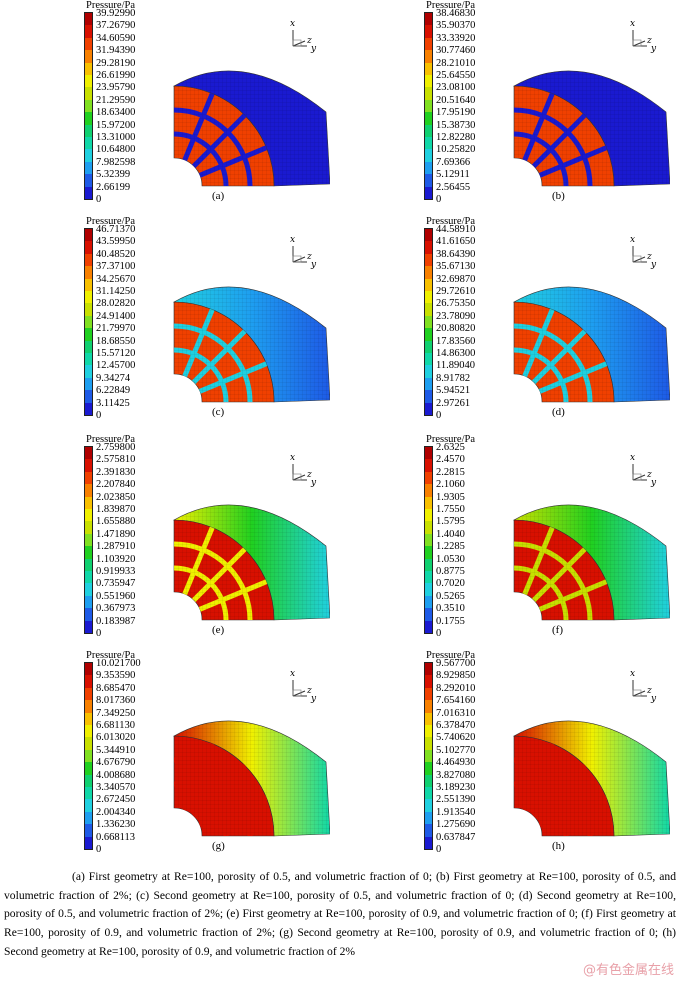 This screenshot has height=982, width=680. I want to click on colorbar-tick-label: 34.60590, so click(116, 38).